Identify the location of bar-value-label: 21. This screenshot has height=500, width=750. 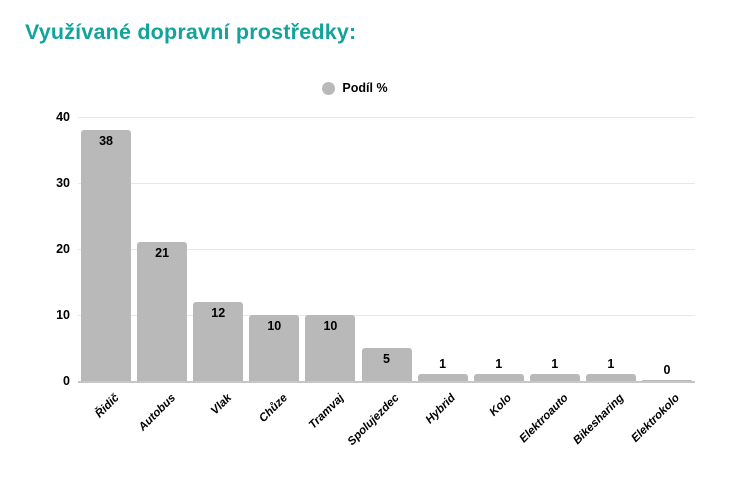
(162, 253).